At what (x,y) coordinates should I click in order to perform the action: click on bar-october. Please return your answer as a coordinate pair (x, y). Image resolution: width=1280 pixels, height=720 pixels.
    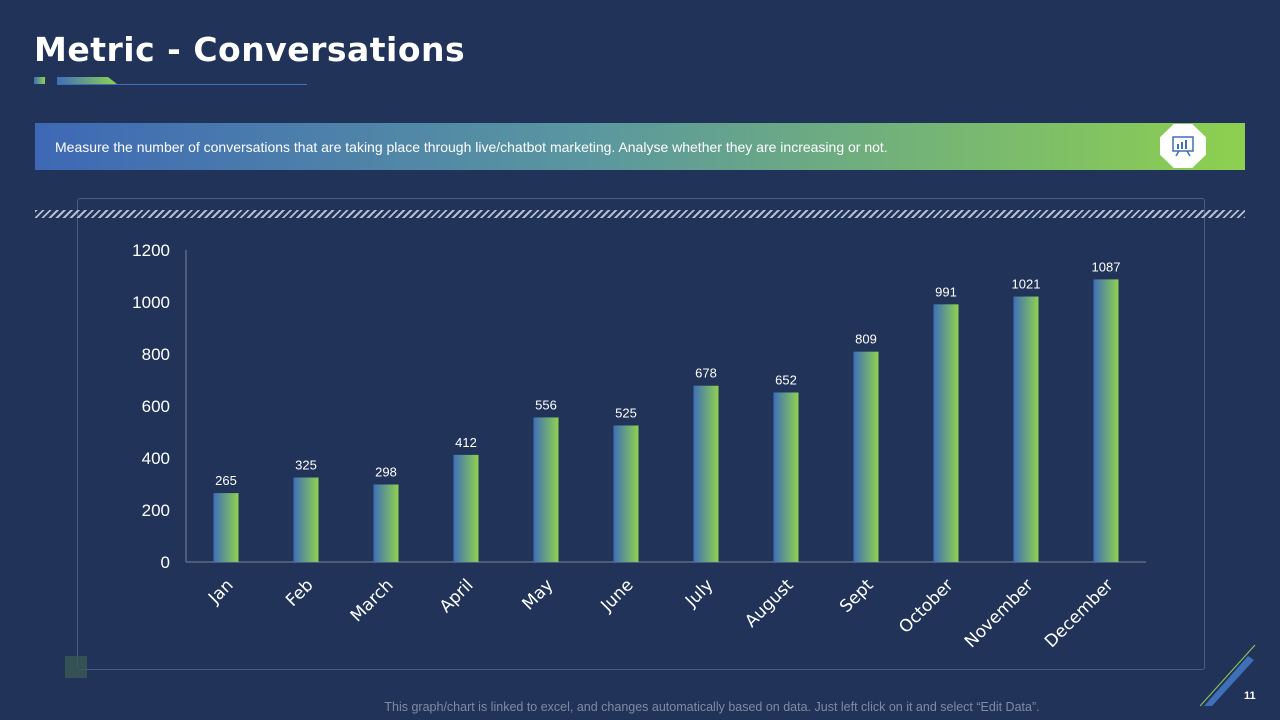
    Looking at the image, I should click on (946, 433).